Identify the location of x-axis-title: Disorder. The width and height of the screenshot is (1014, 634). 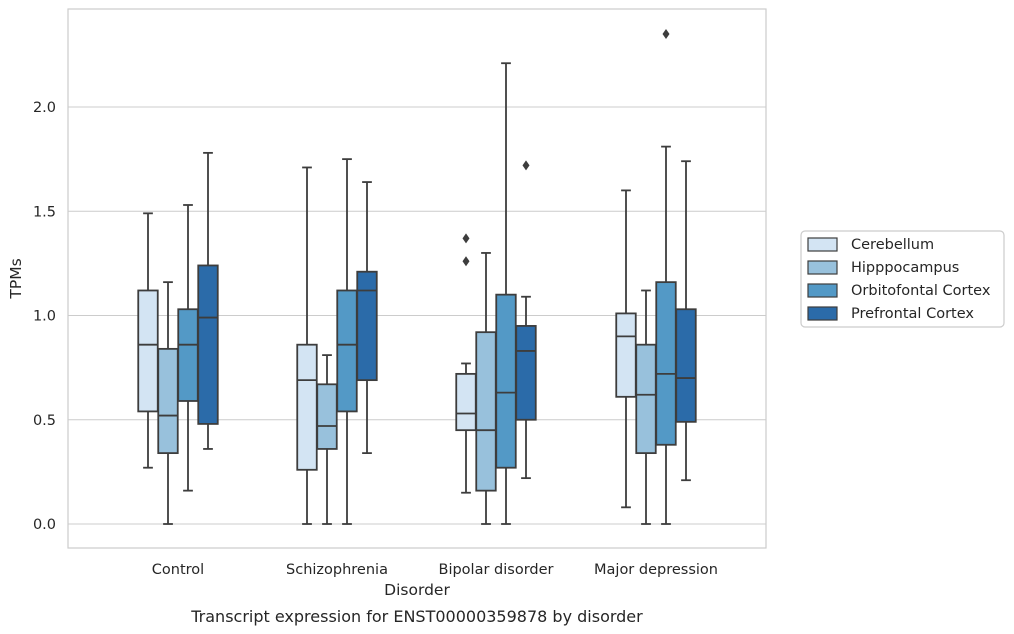
(417, 590).